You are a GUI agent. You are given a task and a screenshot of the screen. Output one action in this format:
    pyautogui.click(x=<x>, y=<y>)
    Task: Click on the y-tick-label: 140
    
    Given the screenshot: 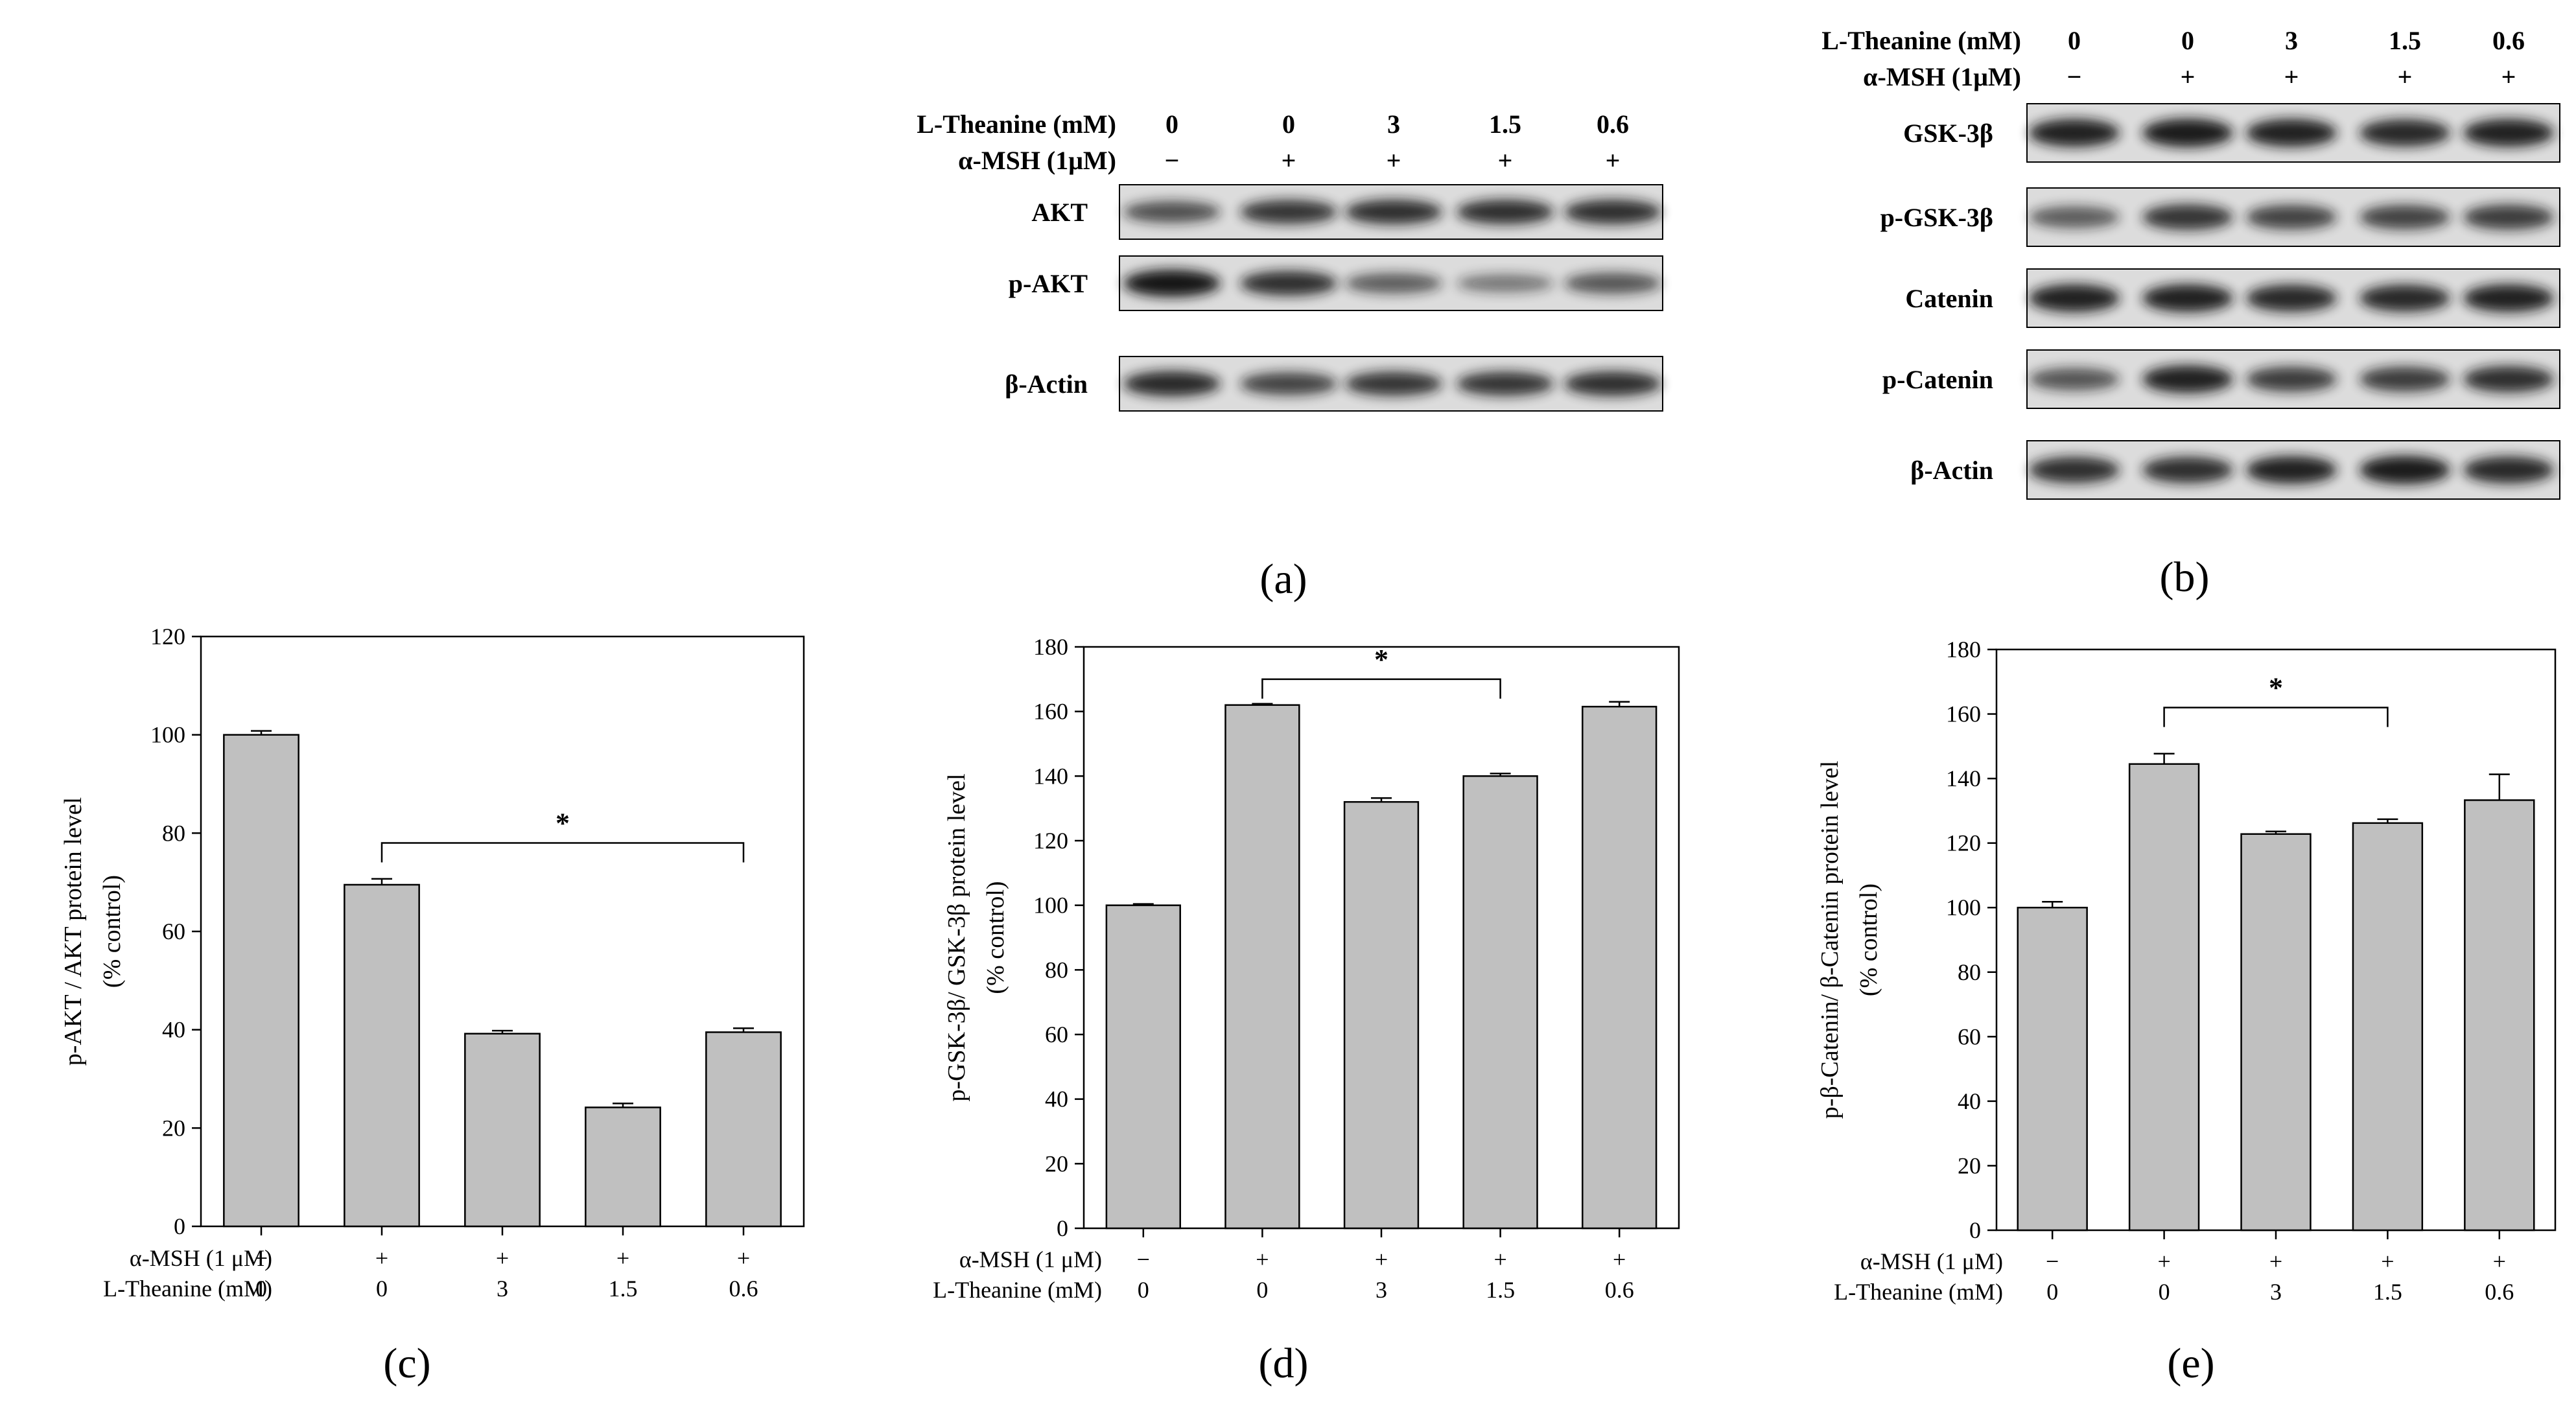 What is the action you would take?
    pyautogui.click(x=1963, y=778)
    